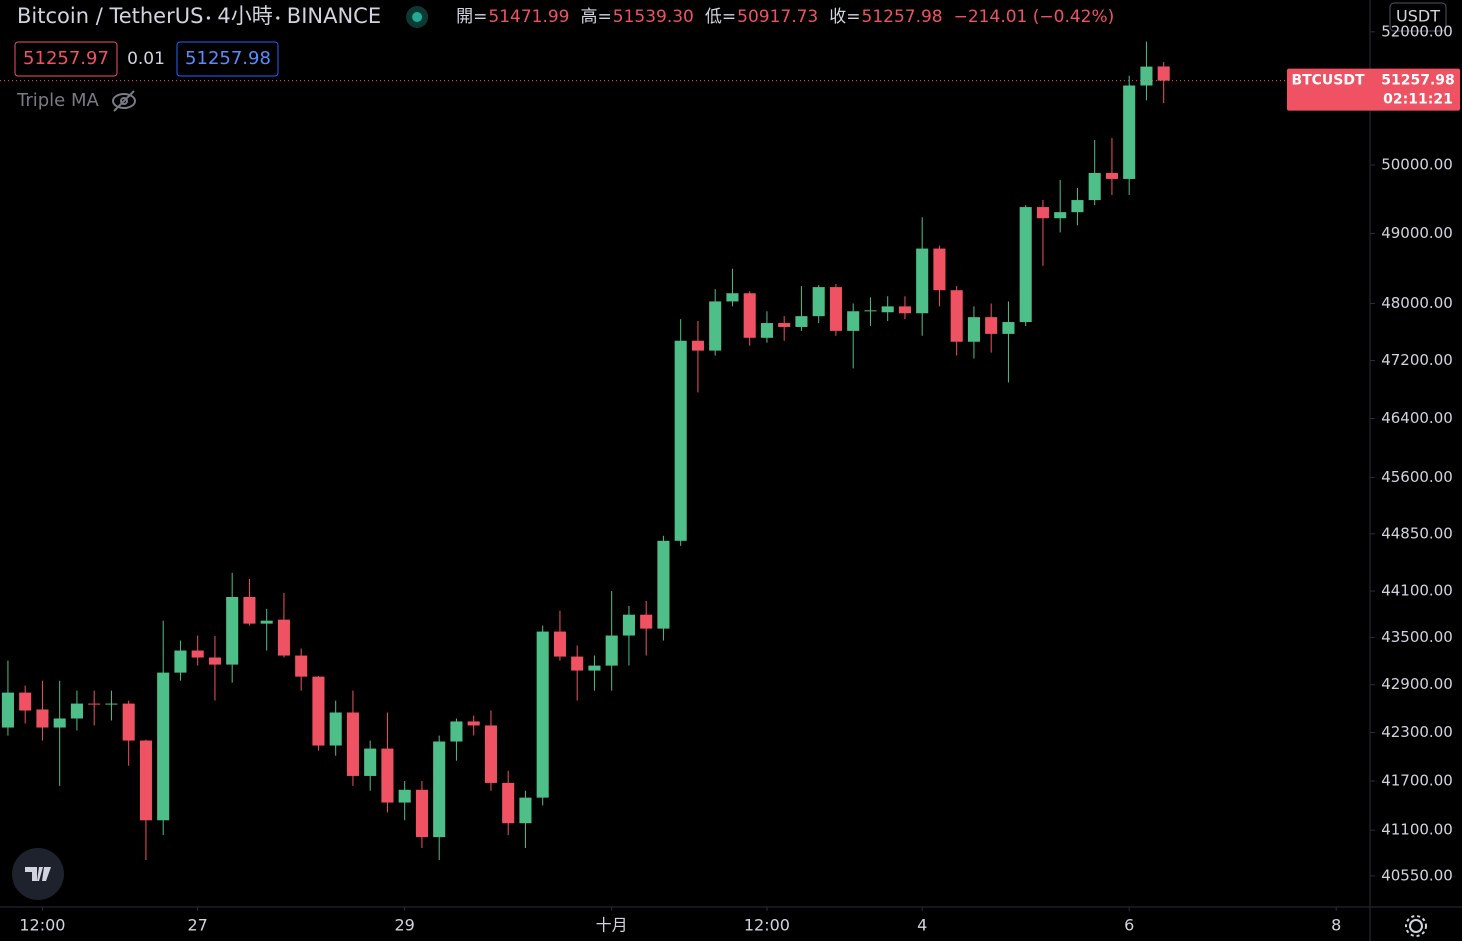 The width and height of the screenshot is (1462, 941). I want to click on y-tick-label: 44850.00, so click(1417, 533).